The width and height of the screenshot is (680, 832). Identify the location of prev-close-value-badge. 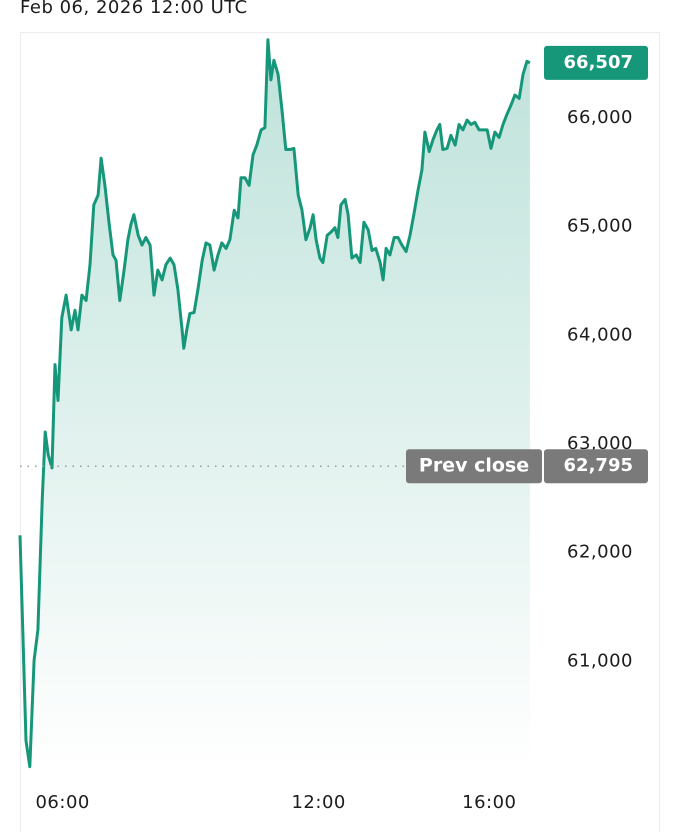
(596, 466).